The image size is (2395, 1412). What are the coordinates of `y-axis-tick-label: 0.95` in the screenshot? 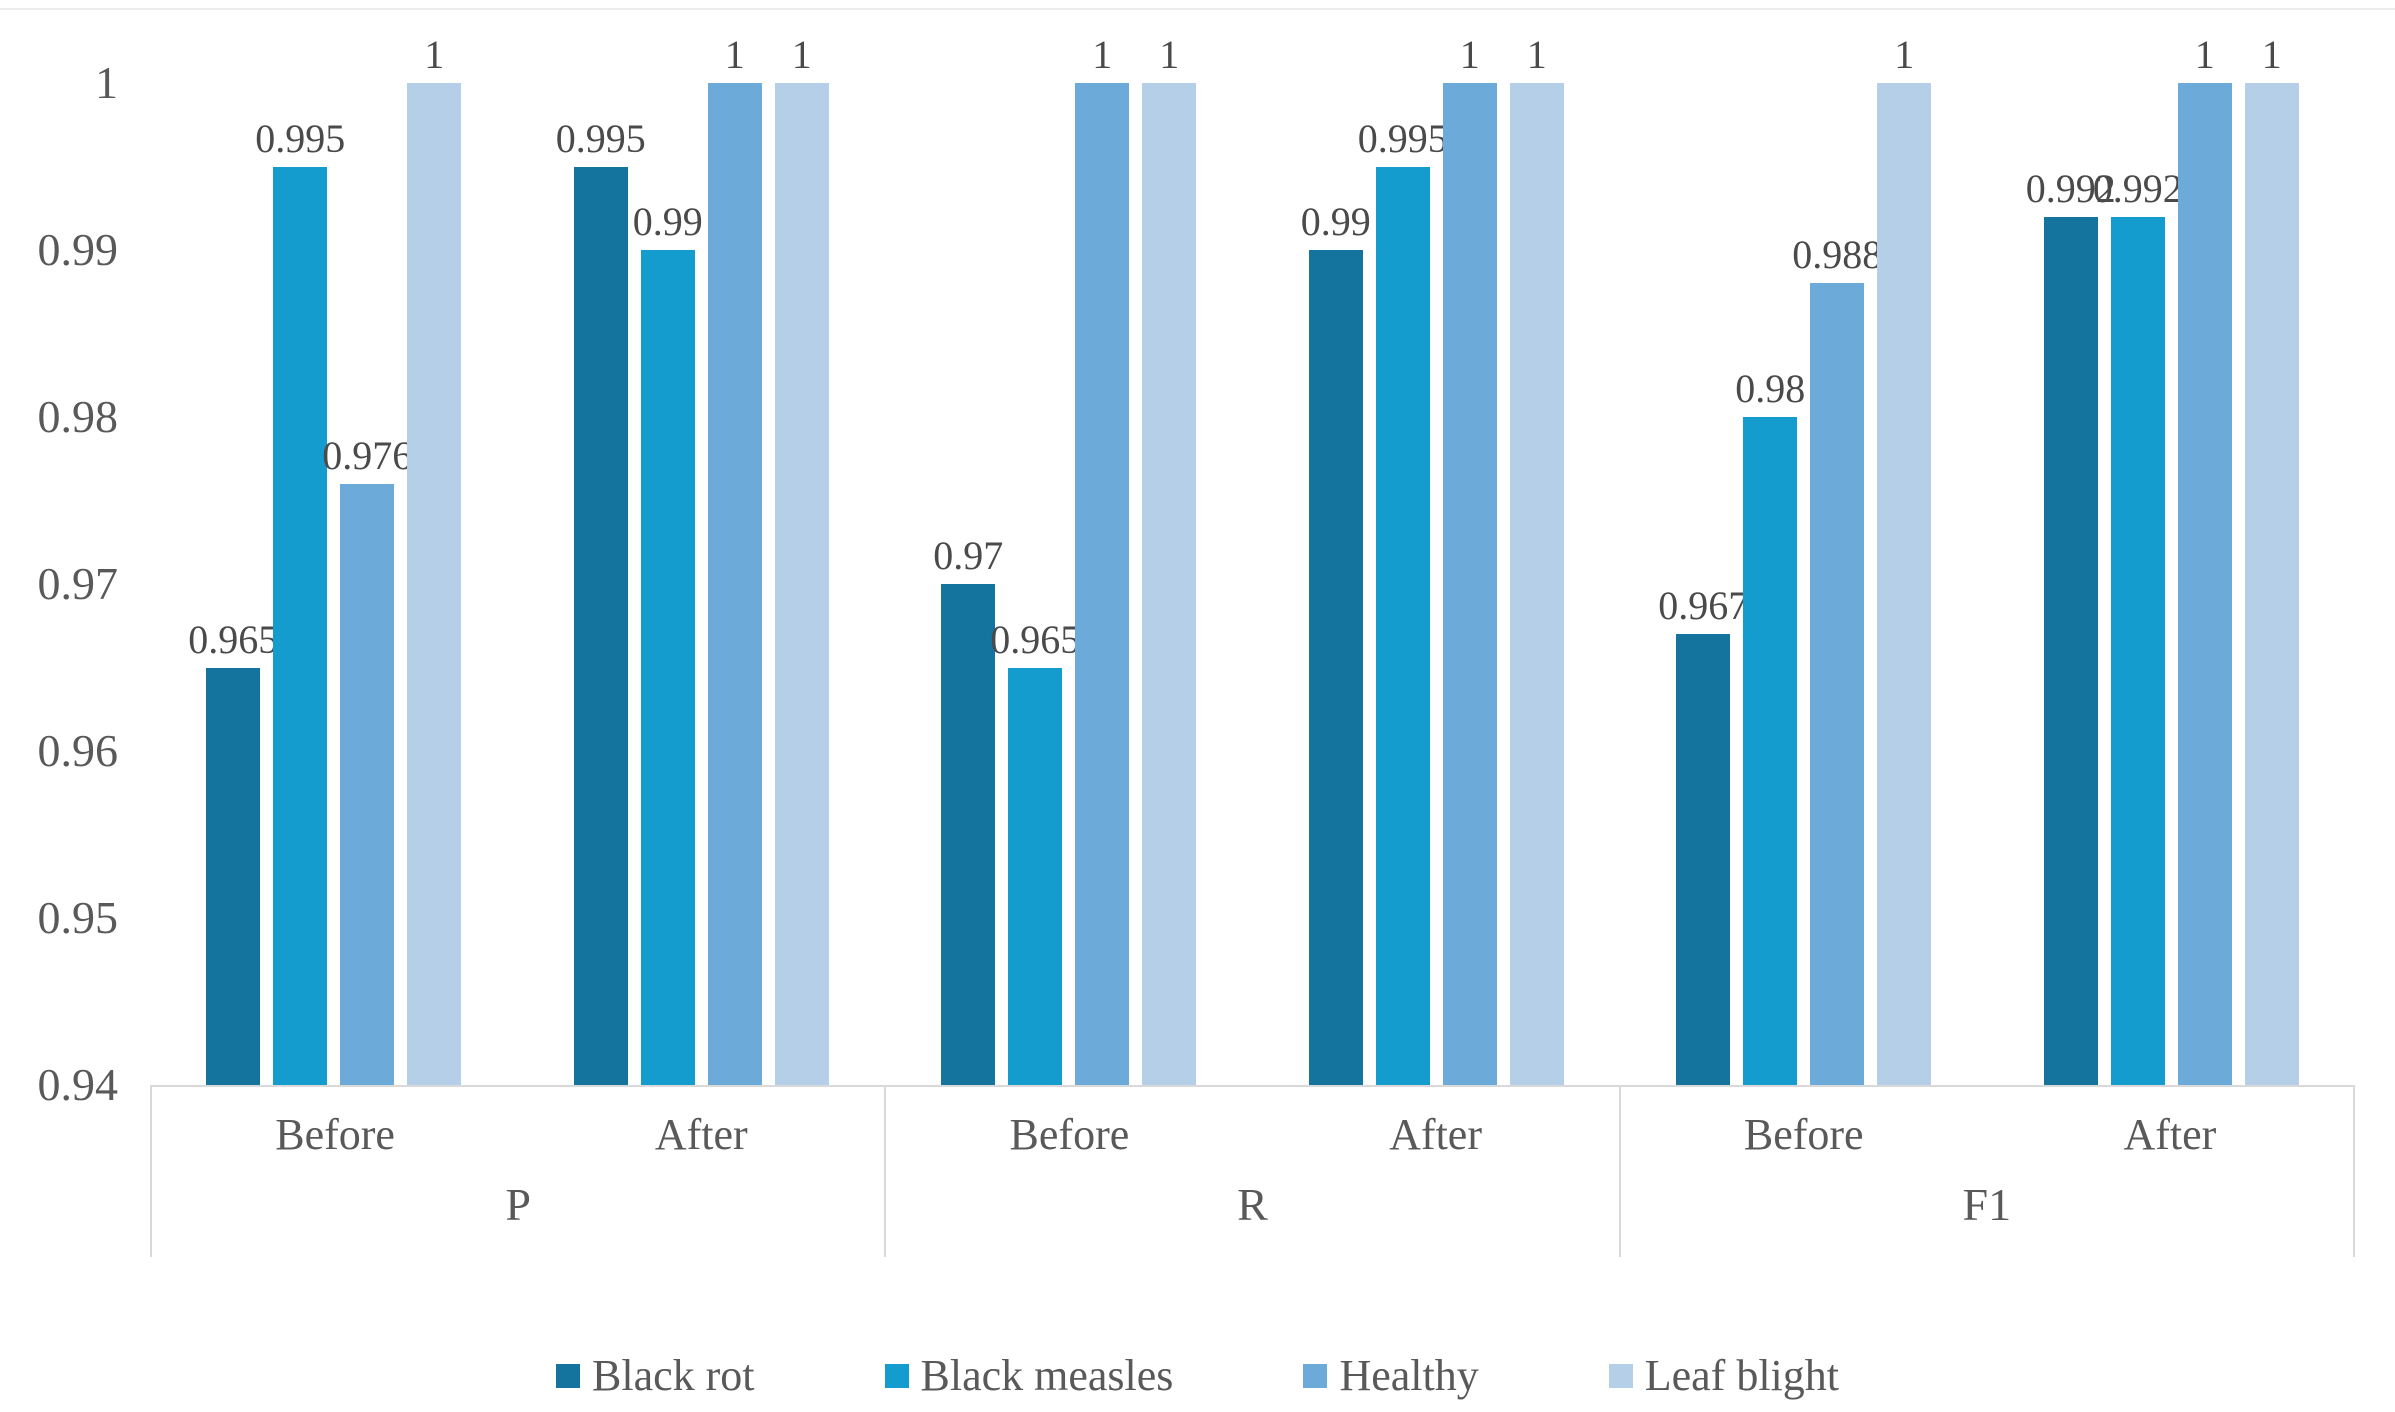 It's located at (78, 917).